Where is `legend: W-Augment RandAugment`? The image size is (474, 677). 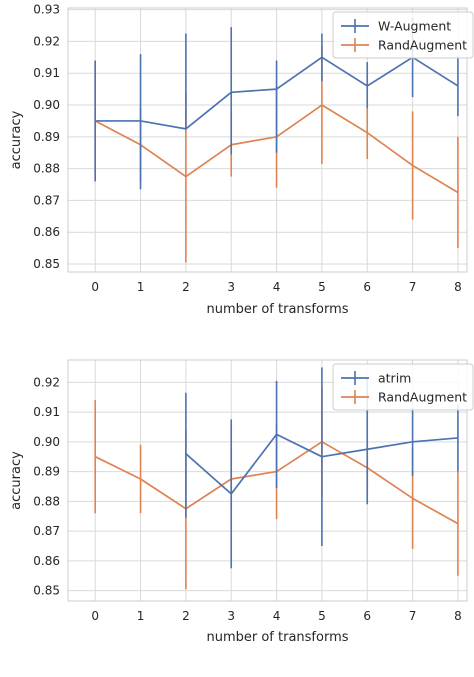
legend: W-Augment RandAugment is located at coordinates (403, 35).